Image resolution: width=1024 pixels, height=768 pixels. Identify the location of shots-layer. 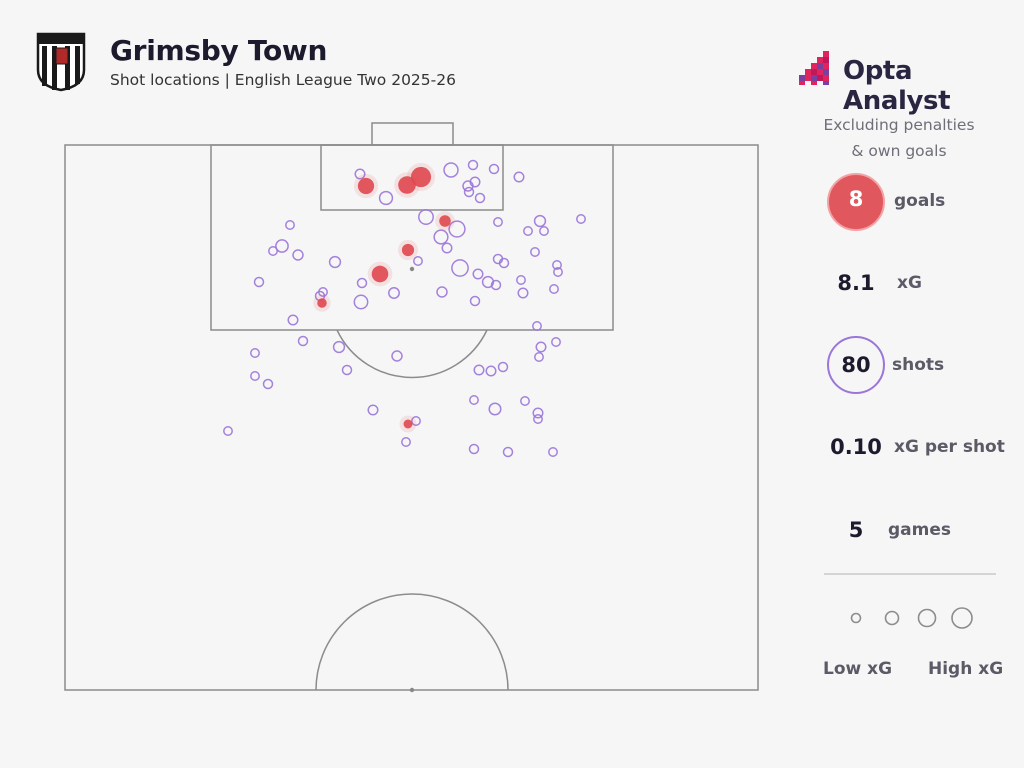
(404, 308).